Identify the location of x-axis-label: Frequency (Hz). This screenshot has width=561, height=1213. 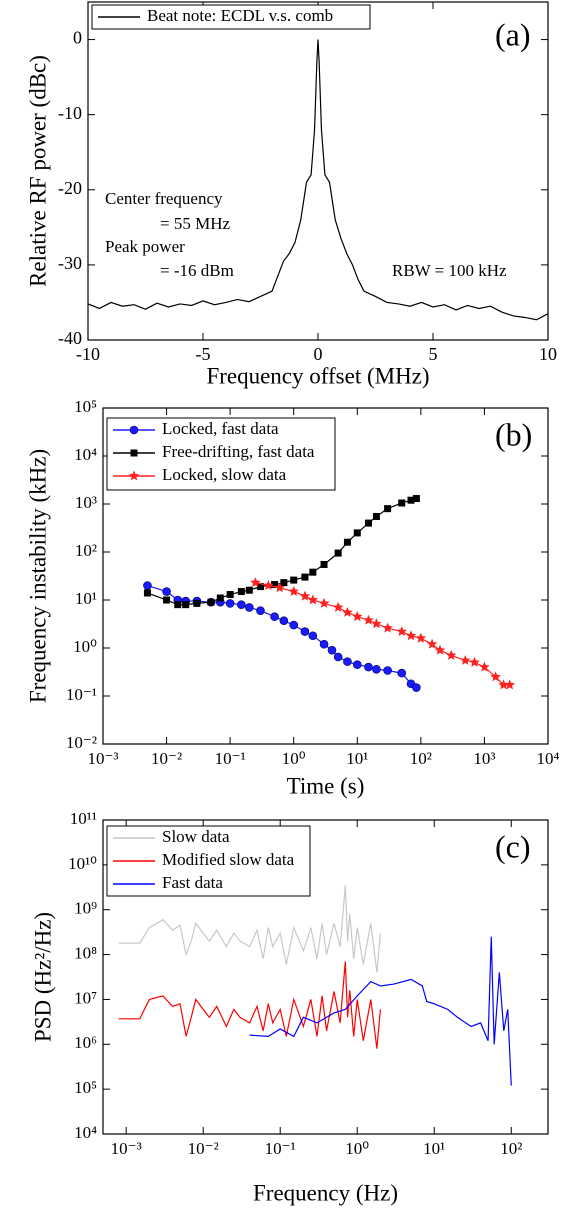
(325, 1192).